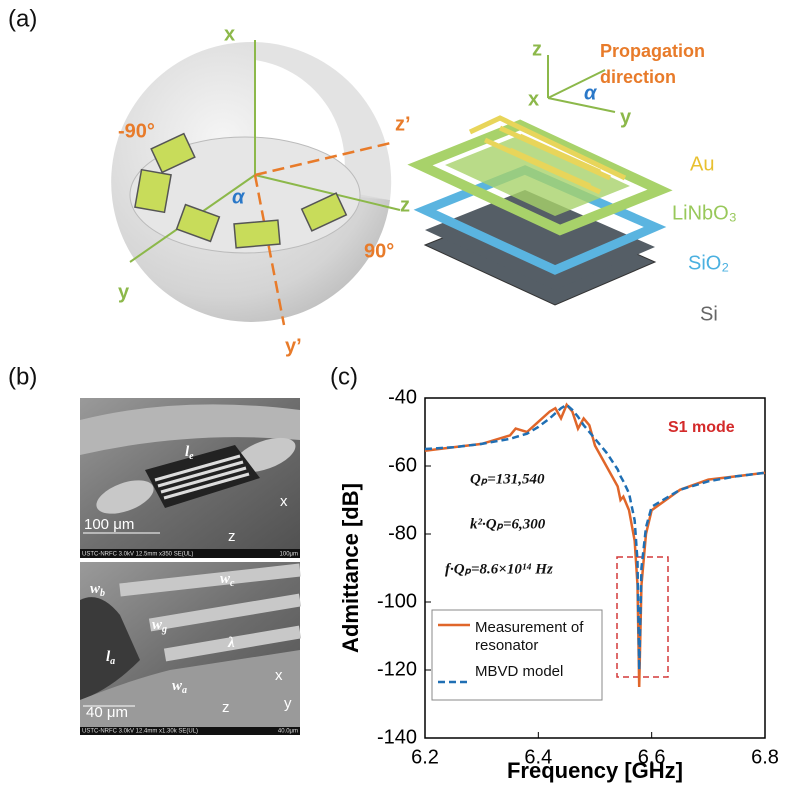 This screenshot has height=789, width=797. Describe the element at coordinates (499, 569) in the screenshot. I see `annotation: f·Qₚ=8.6×10¹⁴ Hz` at that location.